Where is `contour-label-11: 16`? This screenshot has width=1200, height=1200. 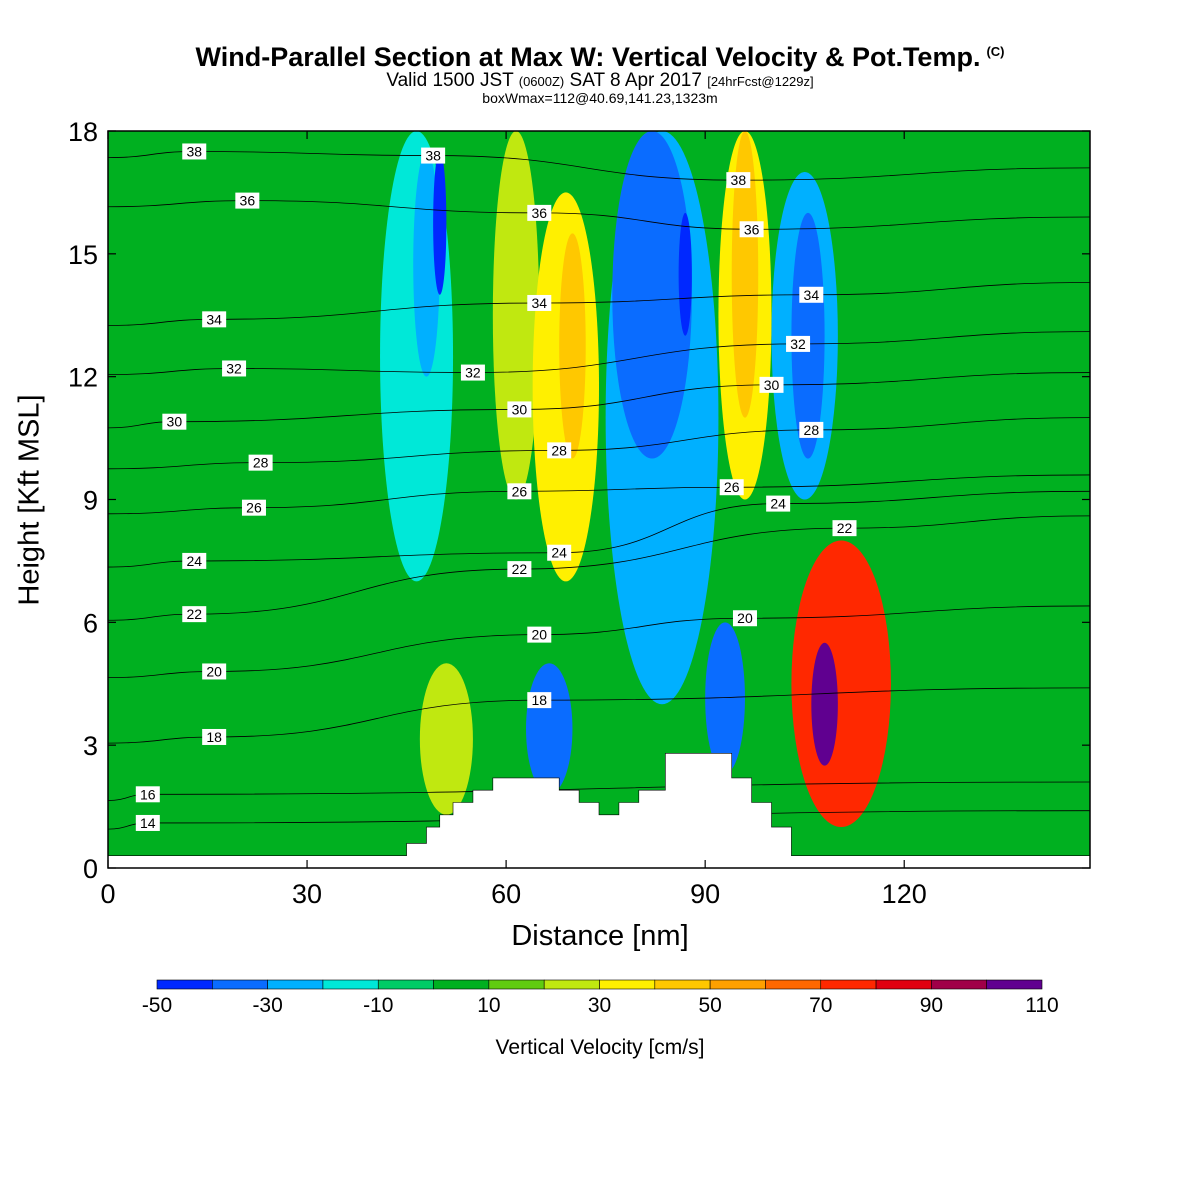
contour-label-11: 16 is located at coordinates (148, 794).